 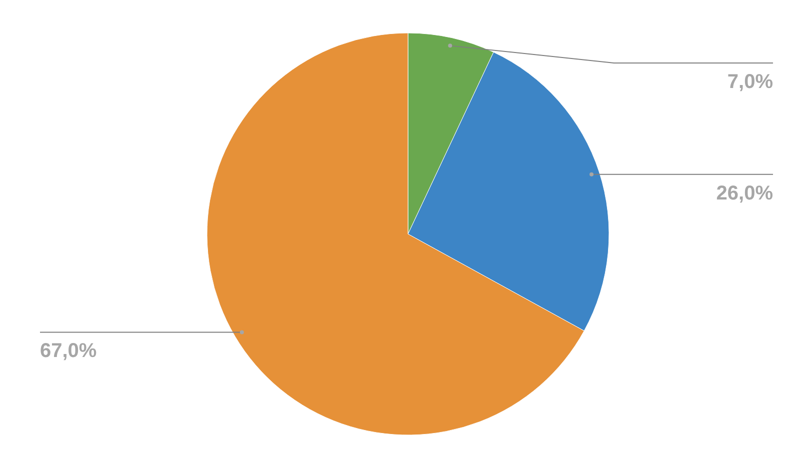 I want to click on data-label: 67,0%, so click(x=68, y=351).